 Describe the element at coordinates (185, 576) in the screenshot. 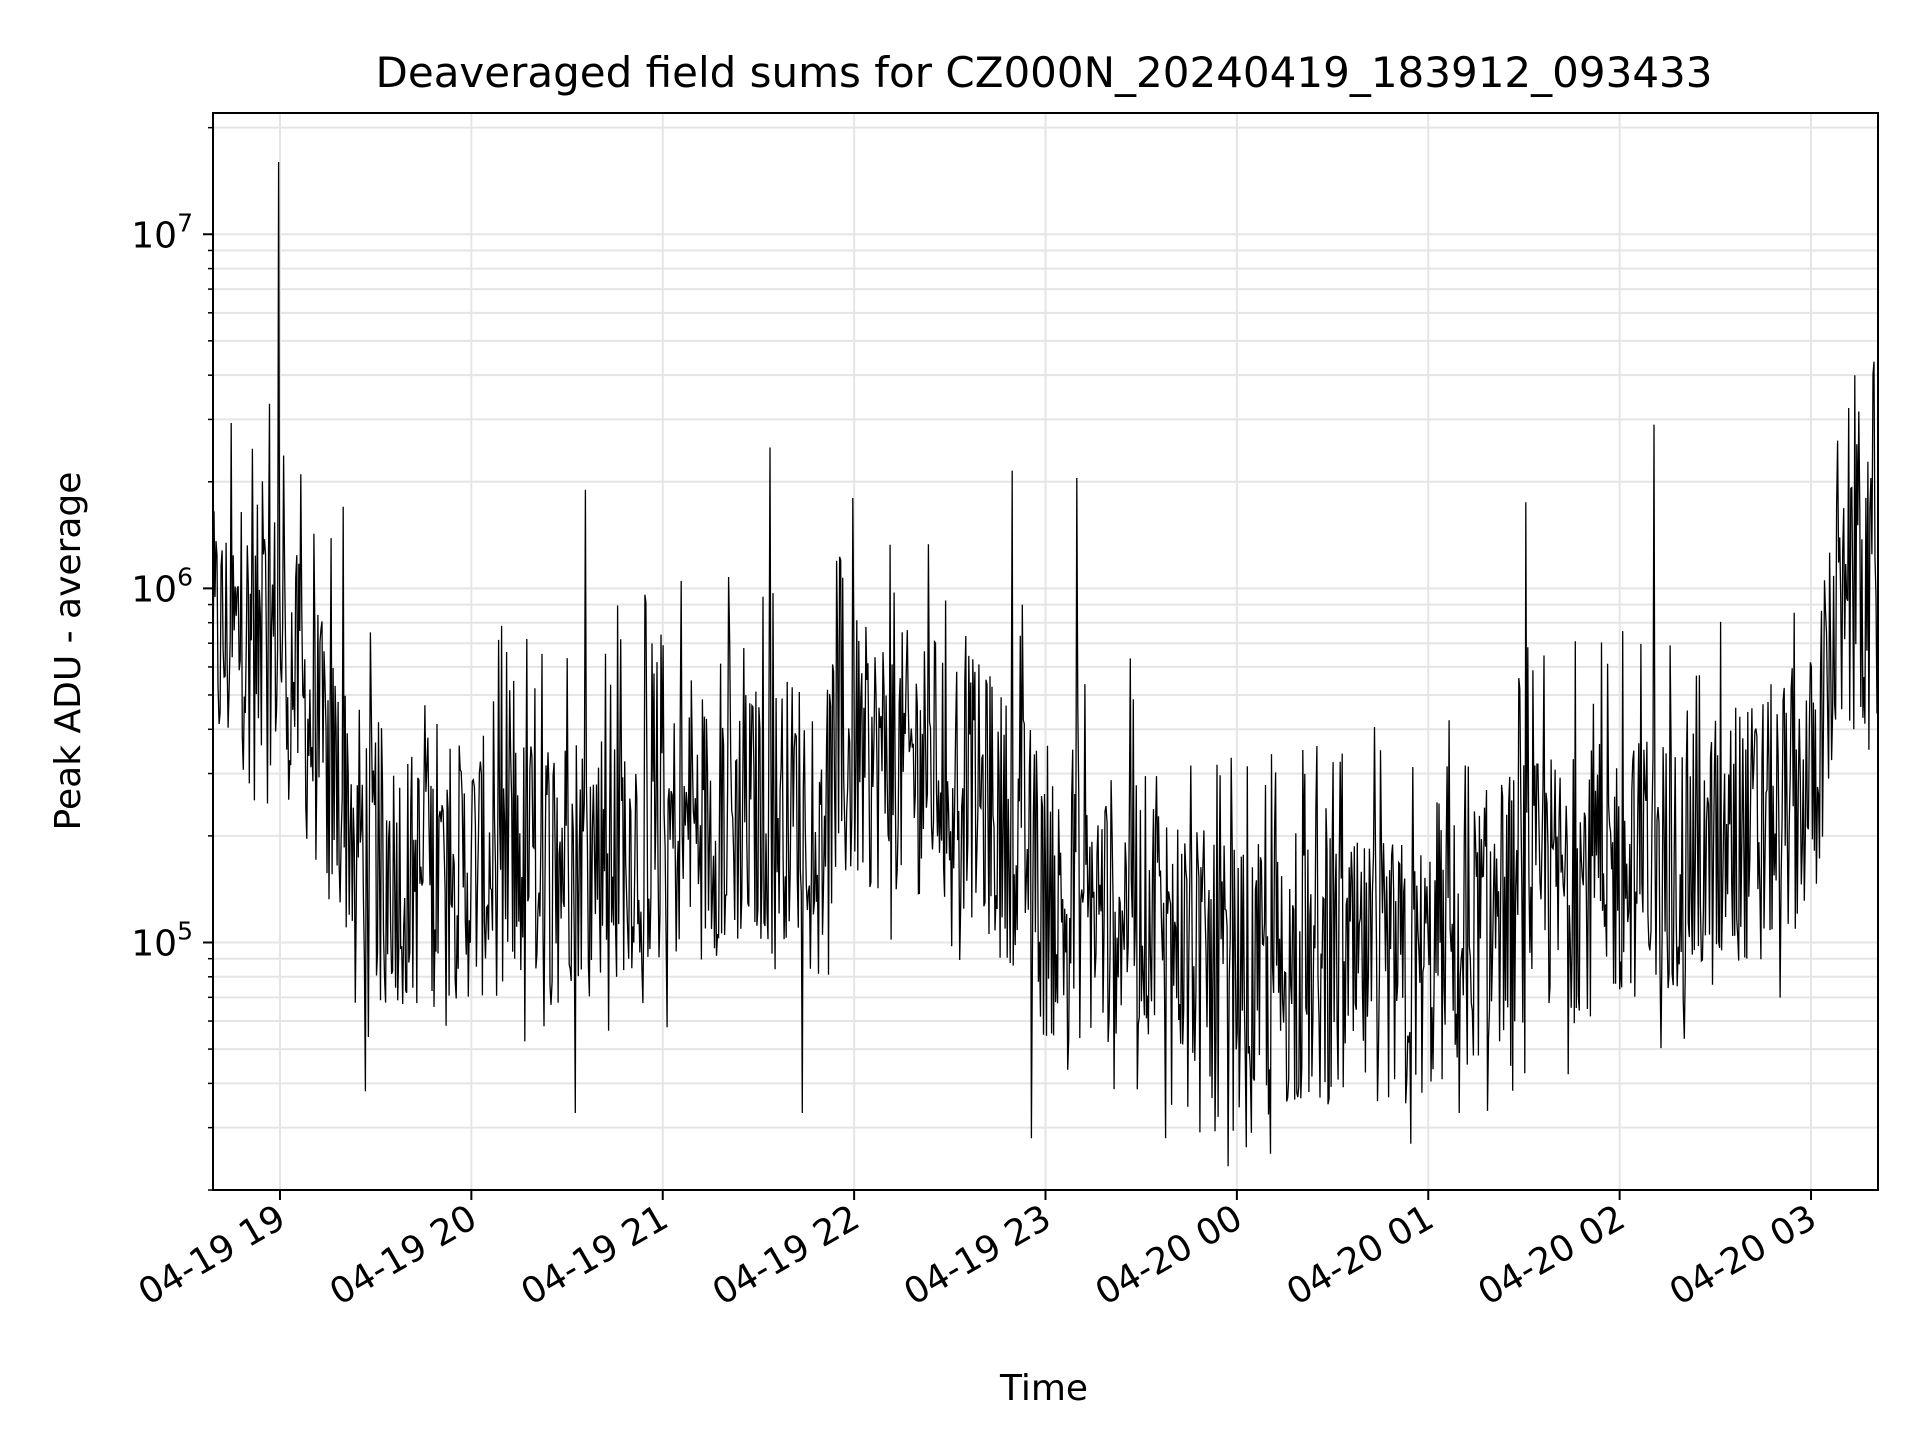

I see `y-tick-exponent: 6` at that location.